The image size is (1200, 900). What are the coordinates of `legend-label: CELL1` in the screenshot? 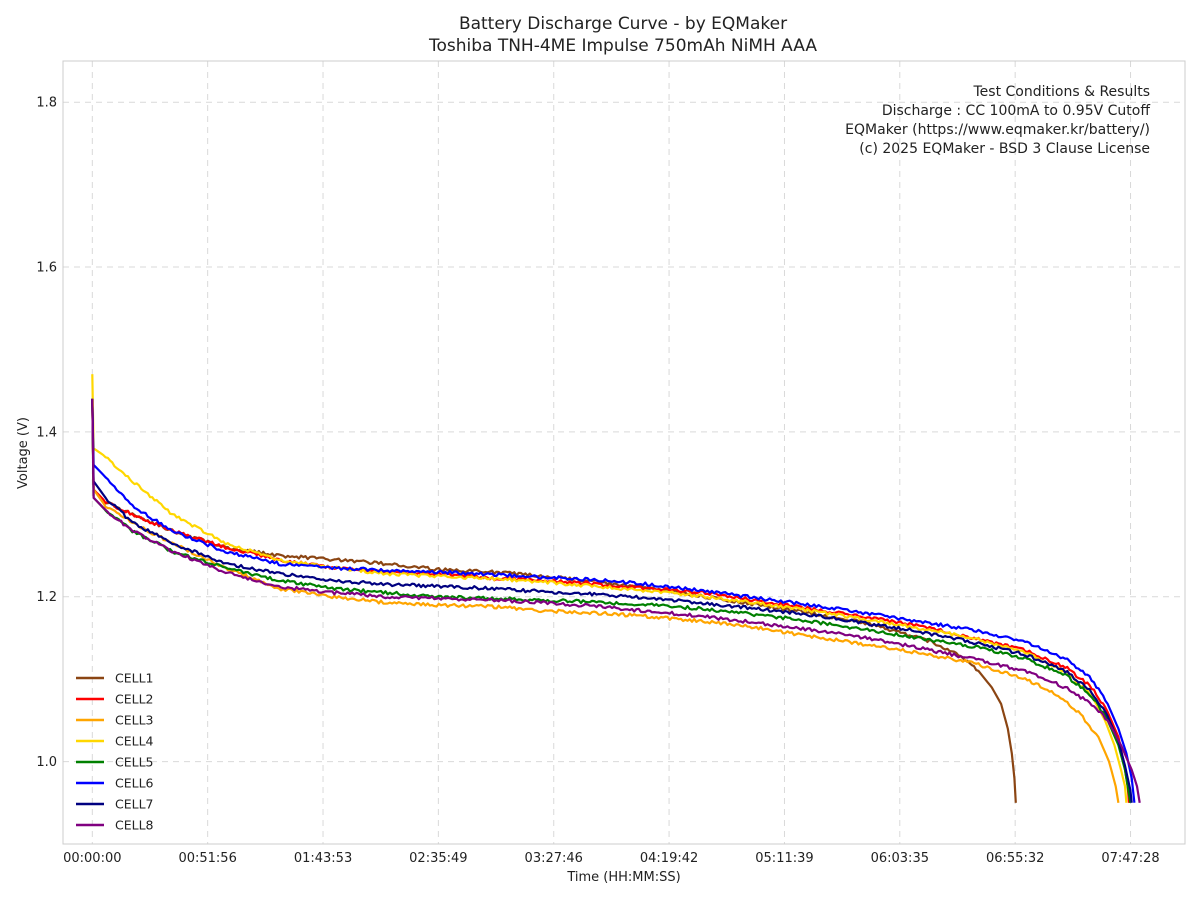 It's located at (134, 678).